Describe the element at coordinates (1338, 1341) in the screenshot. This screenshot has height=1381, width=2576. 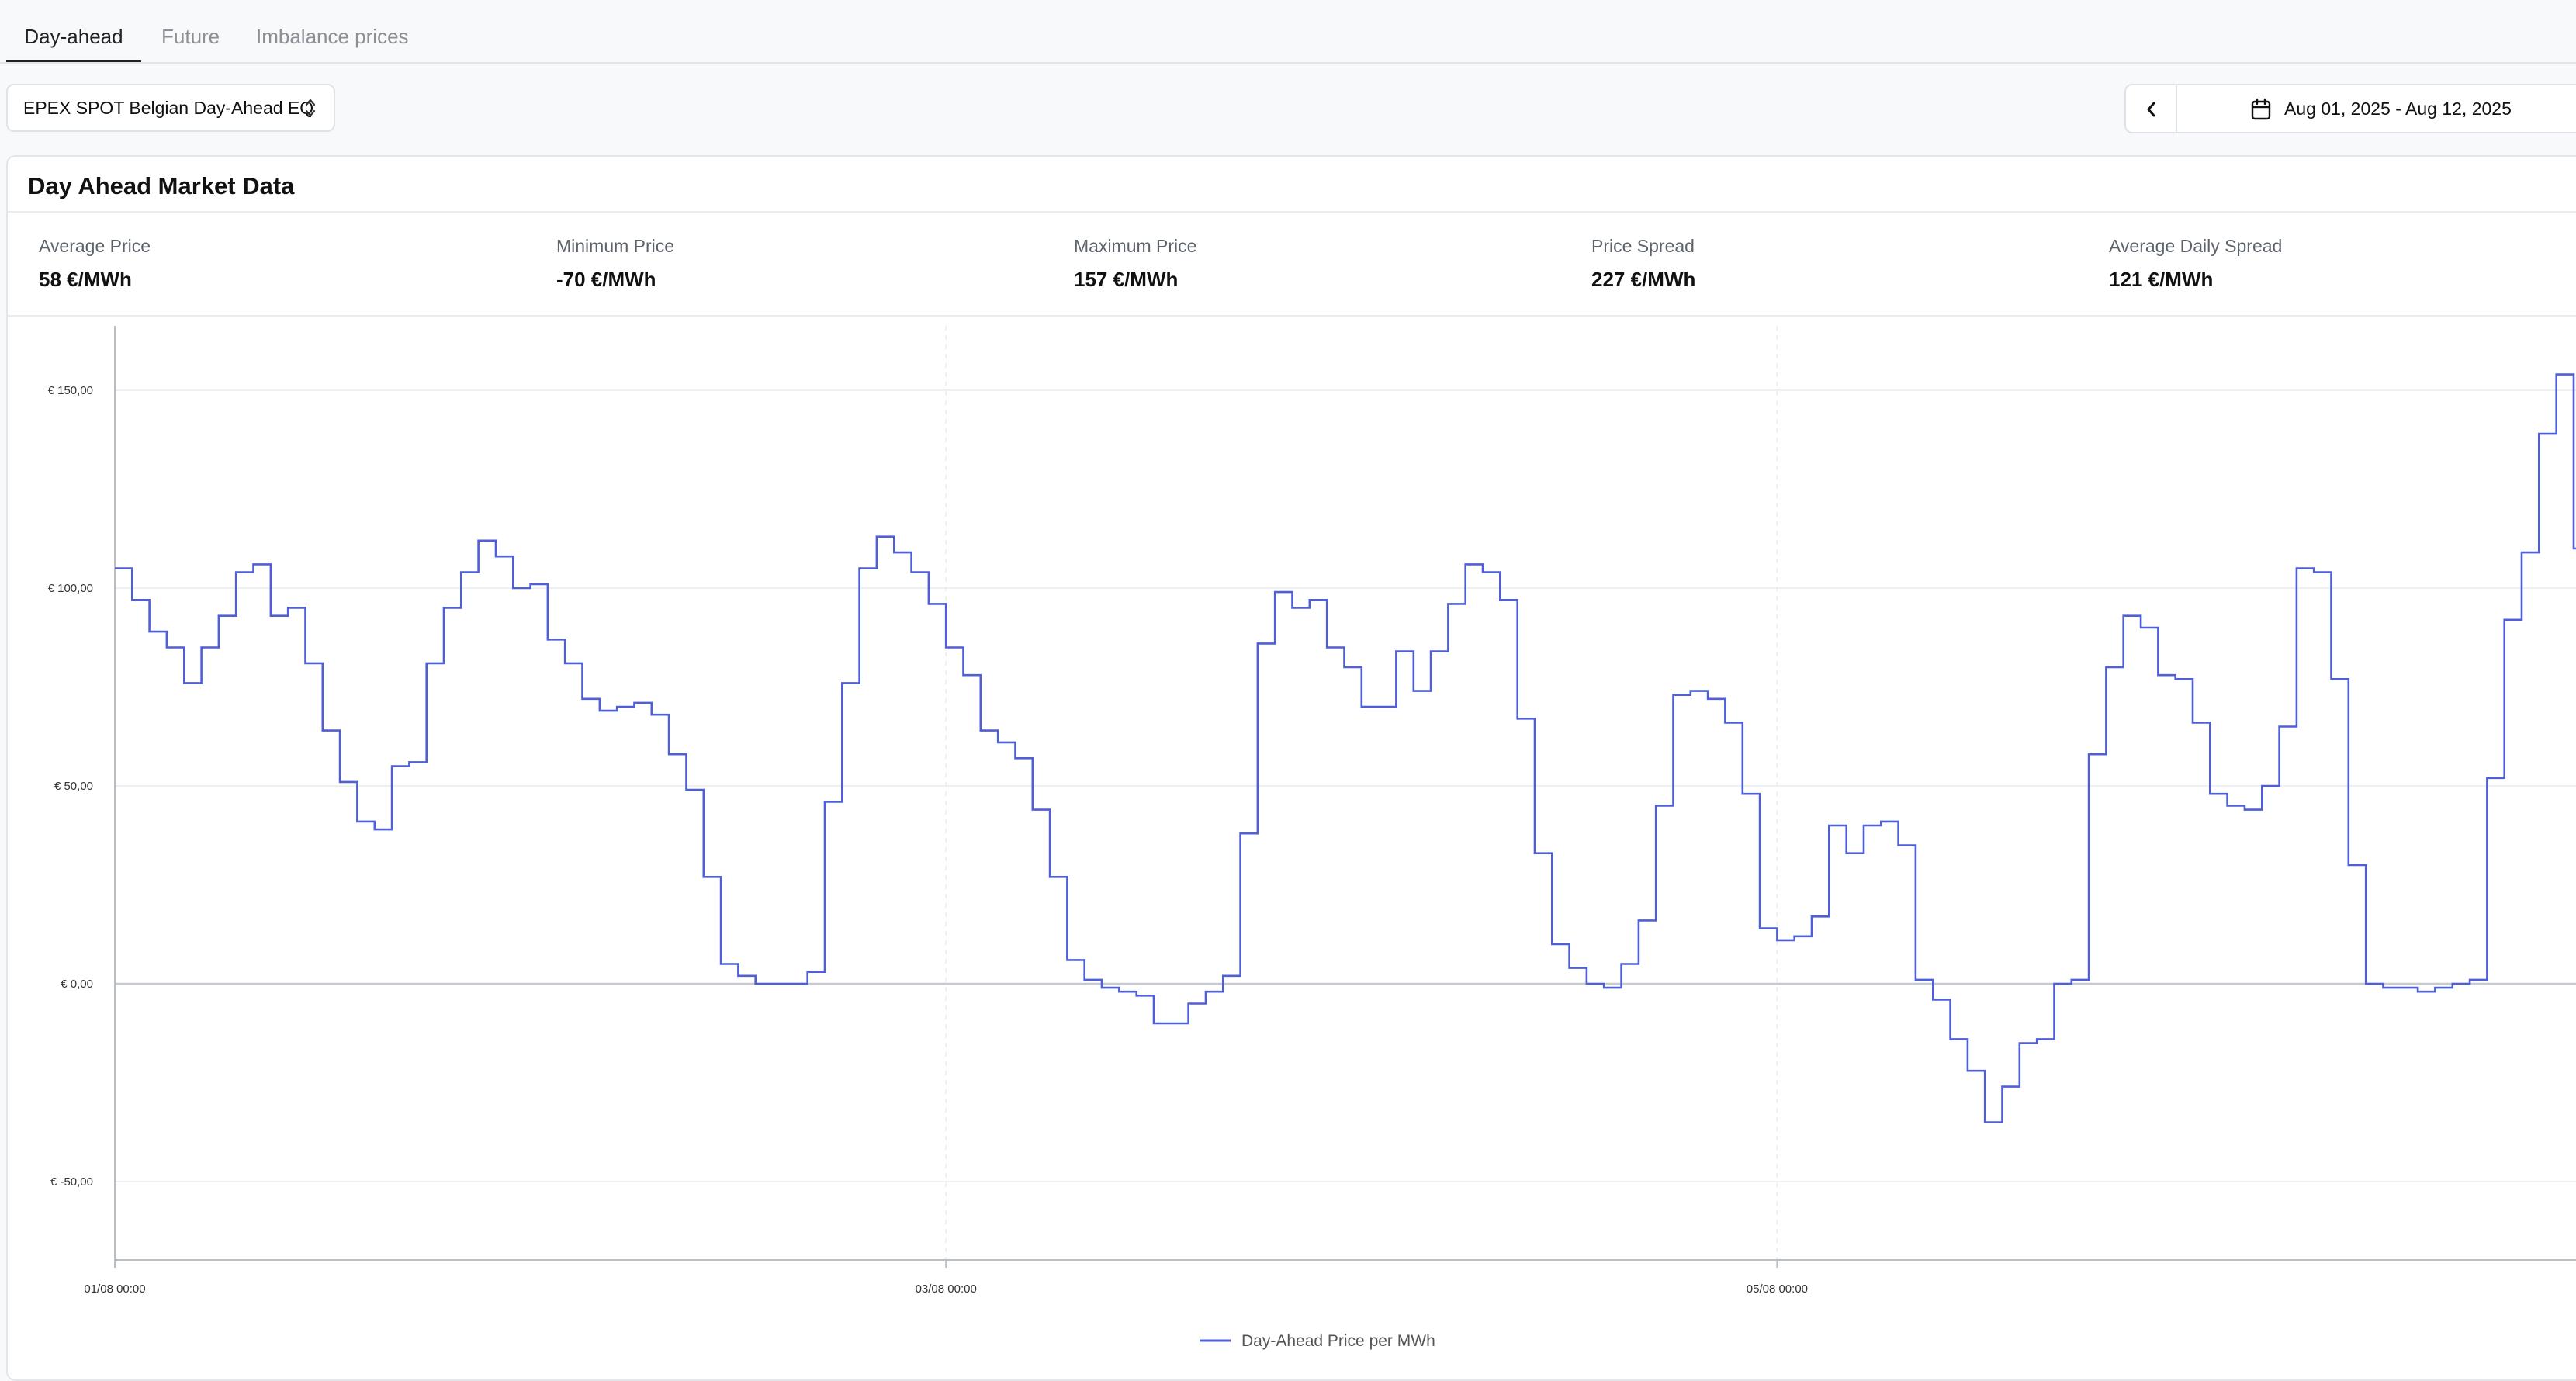
I see `legend-label: Day-Ahead Price per MWh` at that location.